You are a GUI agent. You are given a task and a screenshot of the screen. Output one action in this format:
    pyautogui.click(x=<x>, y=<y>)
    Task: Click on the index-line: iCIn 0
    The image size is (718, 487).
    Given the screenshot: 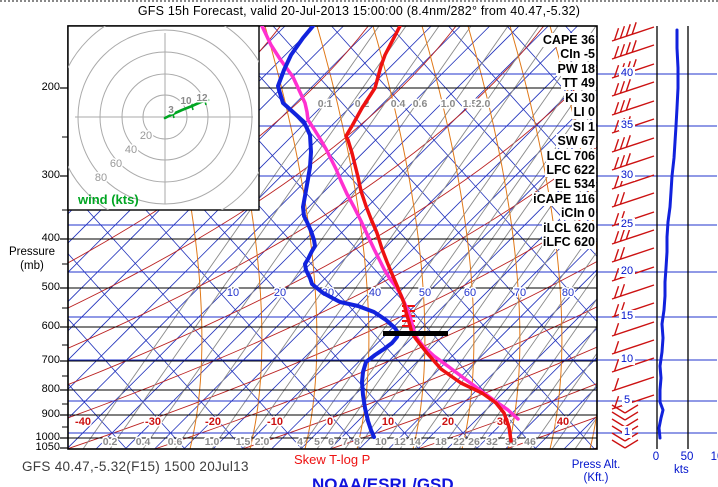 What is the action you would take?
    pyautogui.click(x=577, y=213)
    